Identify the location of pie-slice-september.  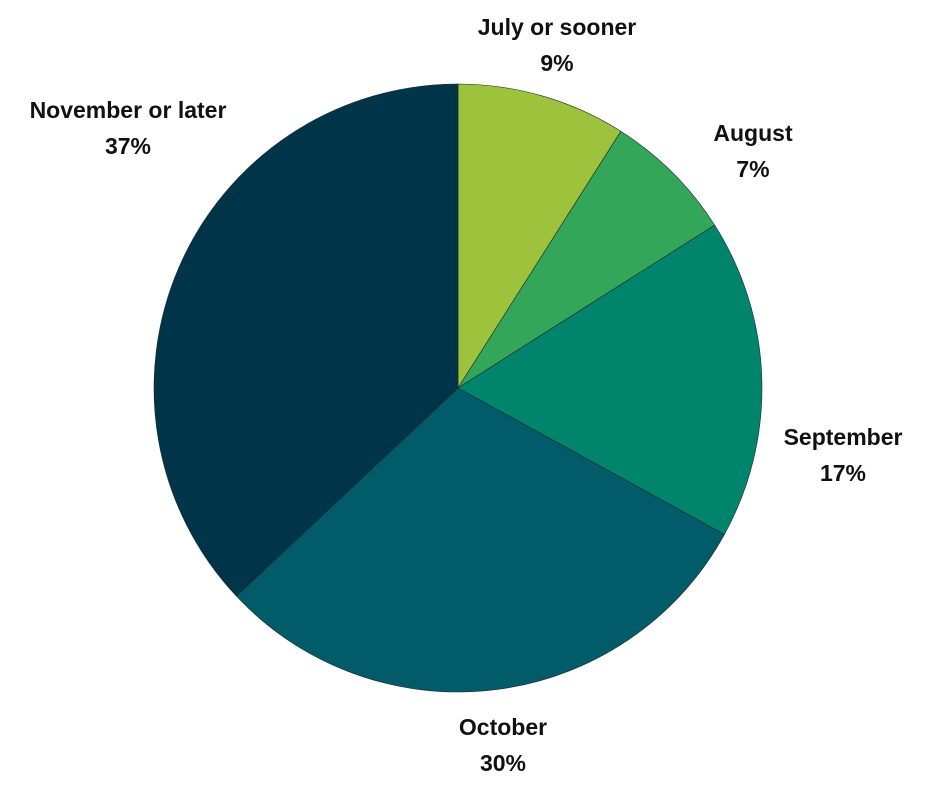
(610, 379).